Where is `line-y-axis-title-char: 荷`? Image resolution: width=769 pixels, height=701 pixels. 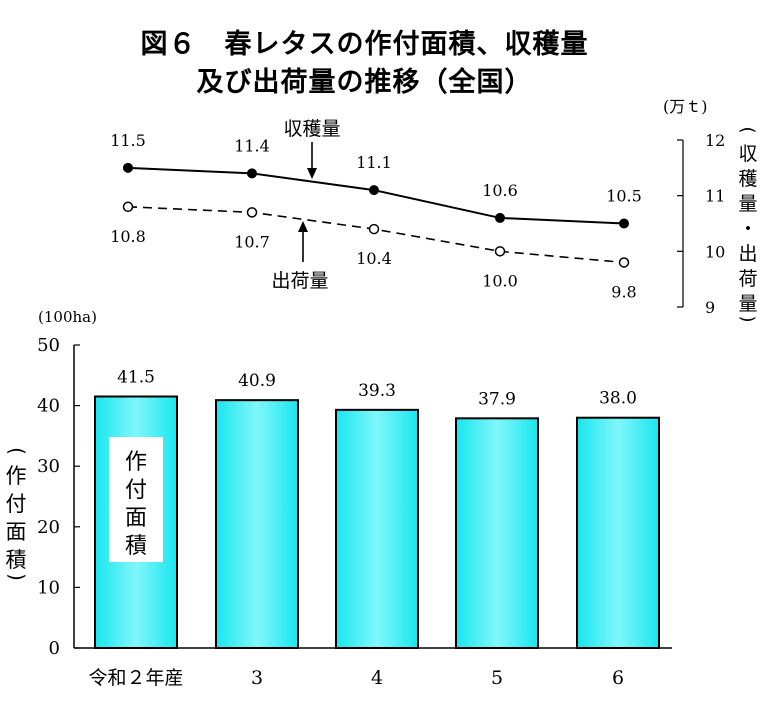
line-y-axis-title-char: 荷 is located at coordinates (747, 279).